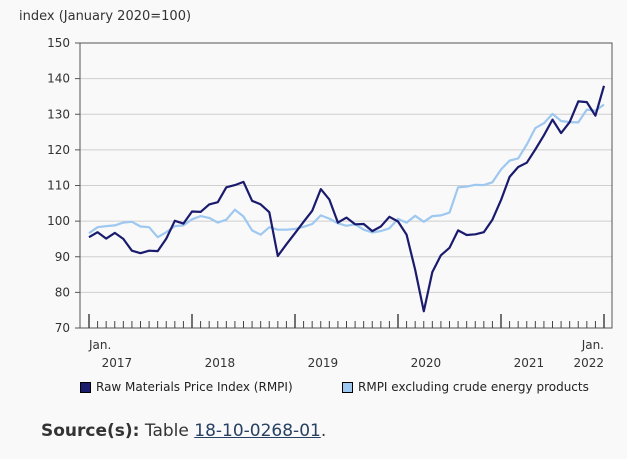  Describe the element at coordinates (58, 79) in the screenshot. I see `y-tick-label-140: 140` at that location.